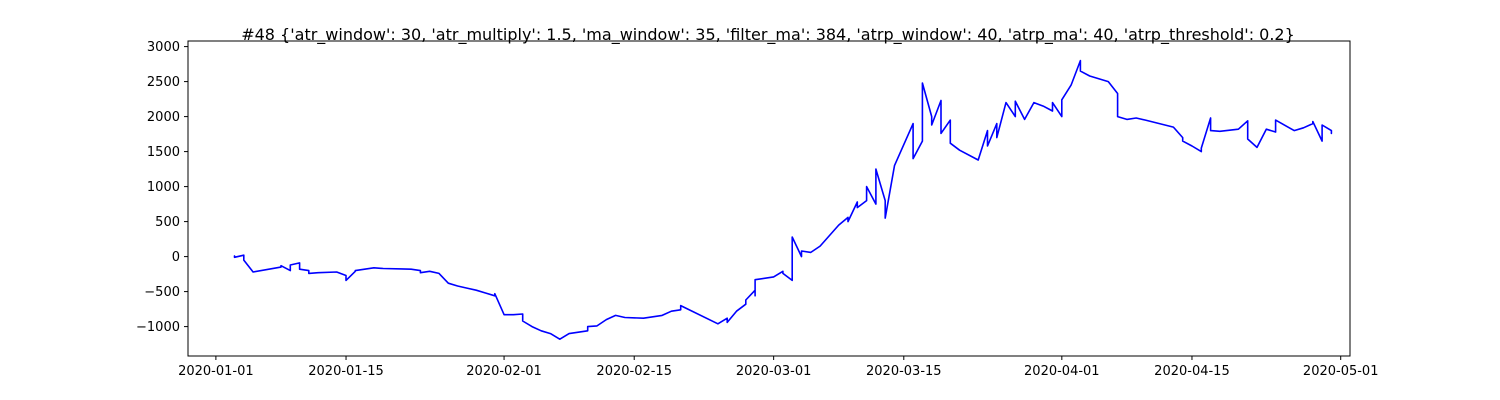 The image size is (1500, 400). What do you see at coordinates (163, 152) in the screenshot?
I see `y-tick-label: 1500` at bounding box center [163, 152].